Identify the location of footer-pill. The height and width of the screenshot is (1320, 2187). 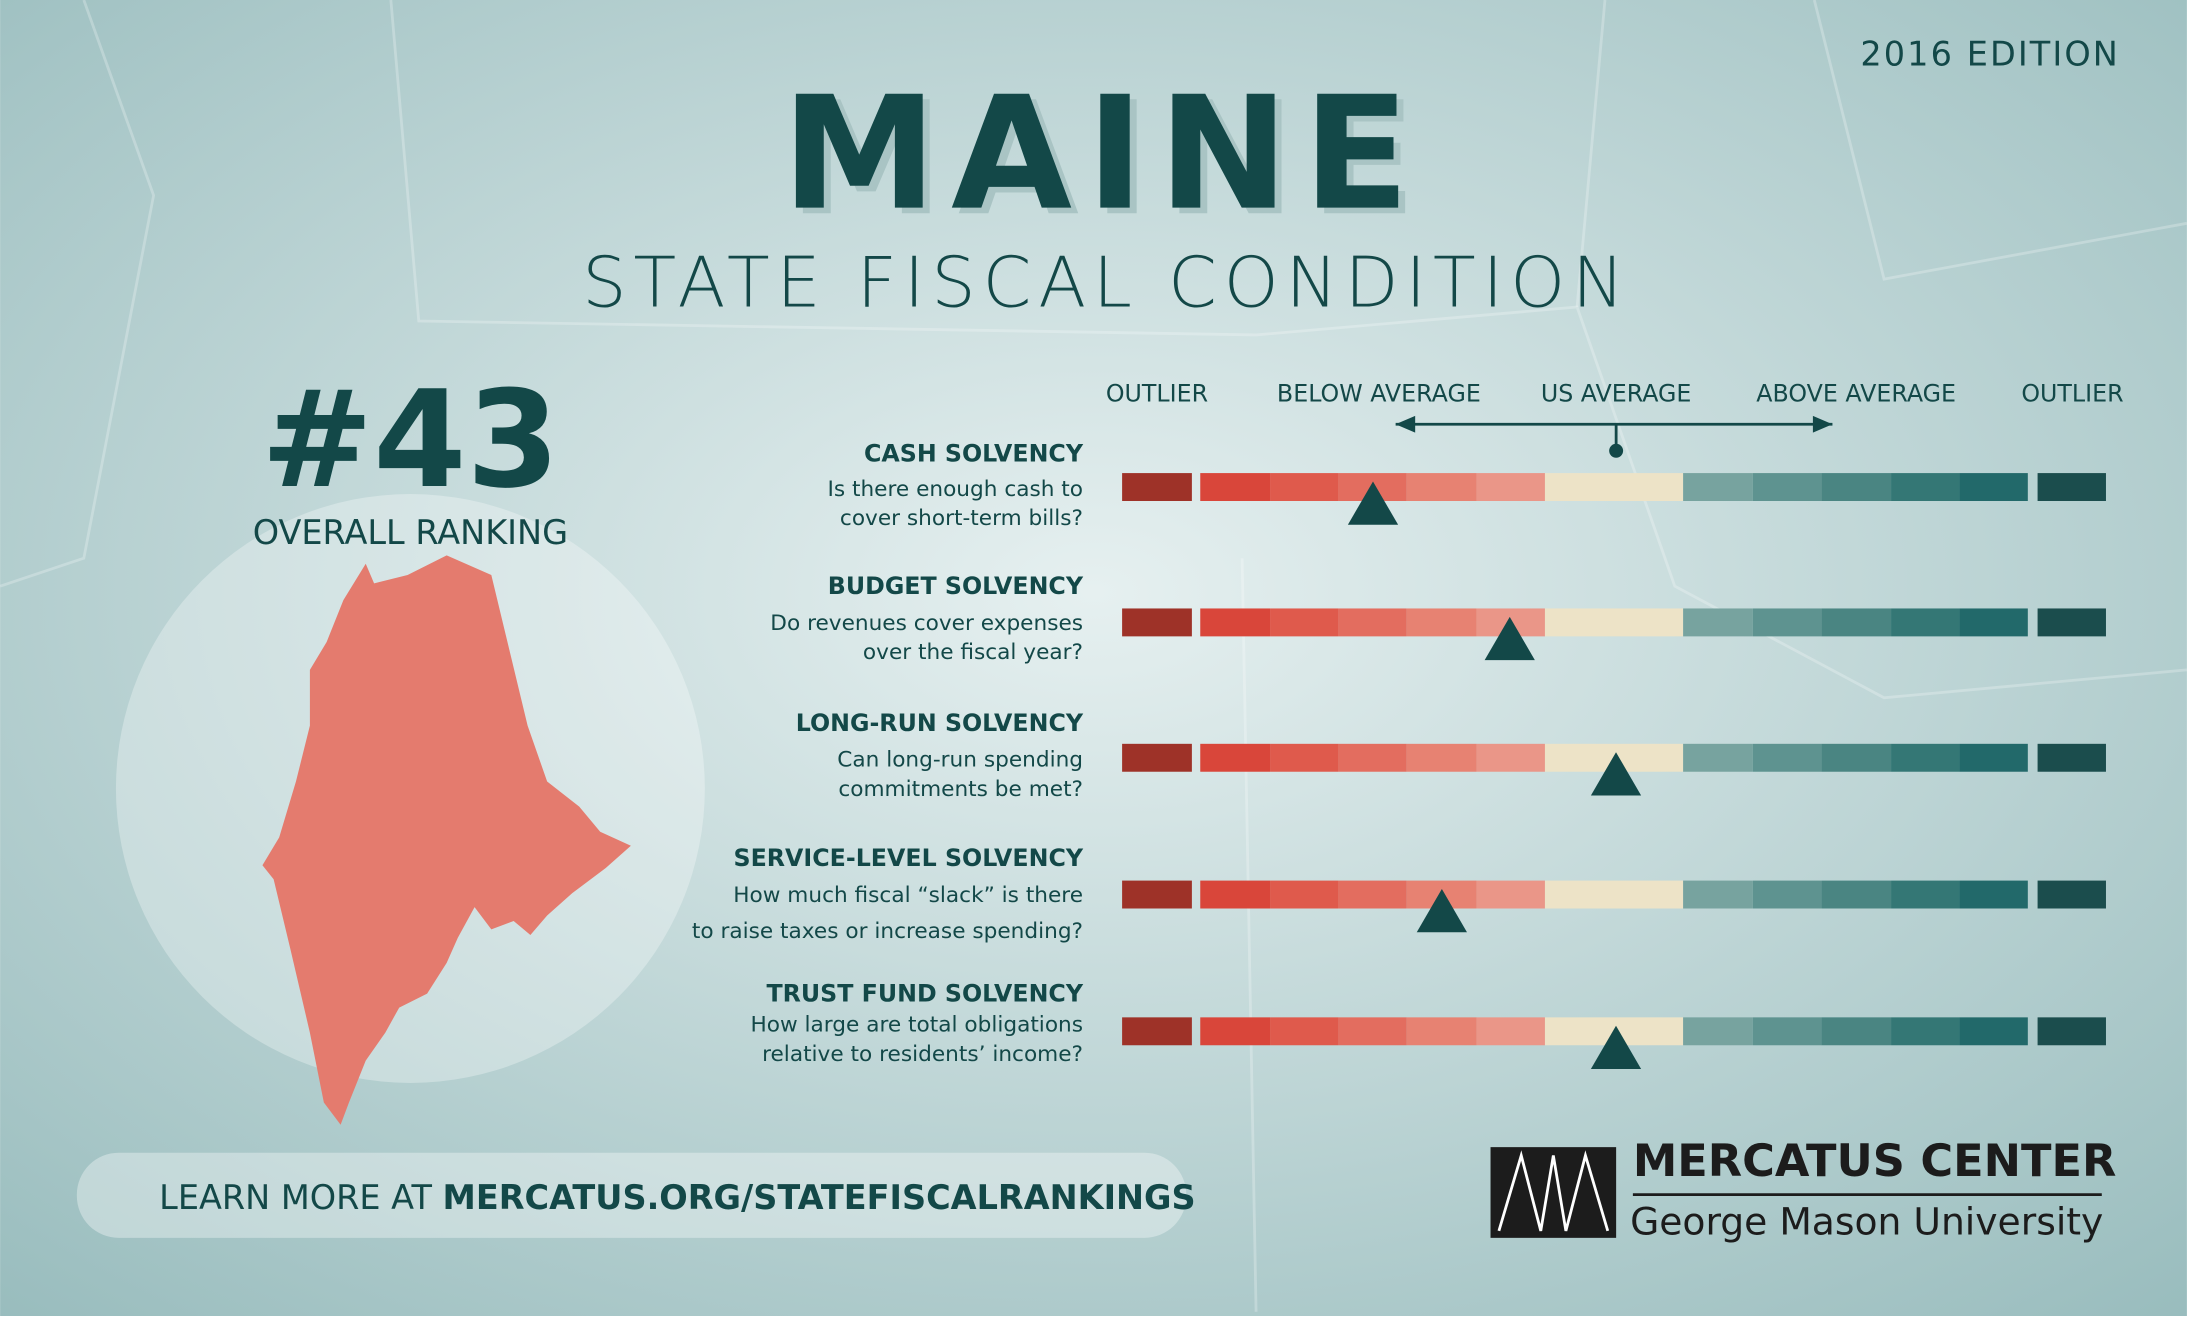
(631, 1195).